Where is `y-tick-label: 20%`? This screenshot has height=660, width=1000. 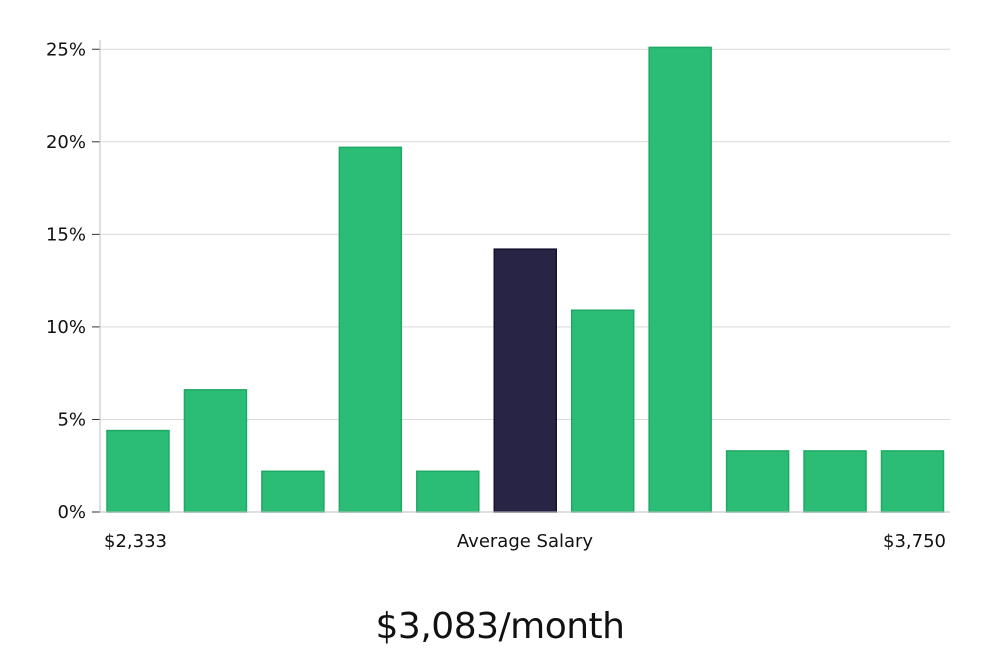 y-tick-label: 20% is located at coordinates (66, 142).